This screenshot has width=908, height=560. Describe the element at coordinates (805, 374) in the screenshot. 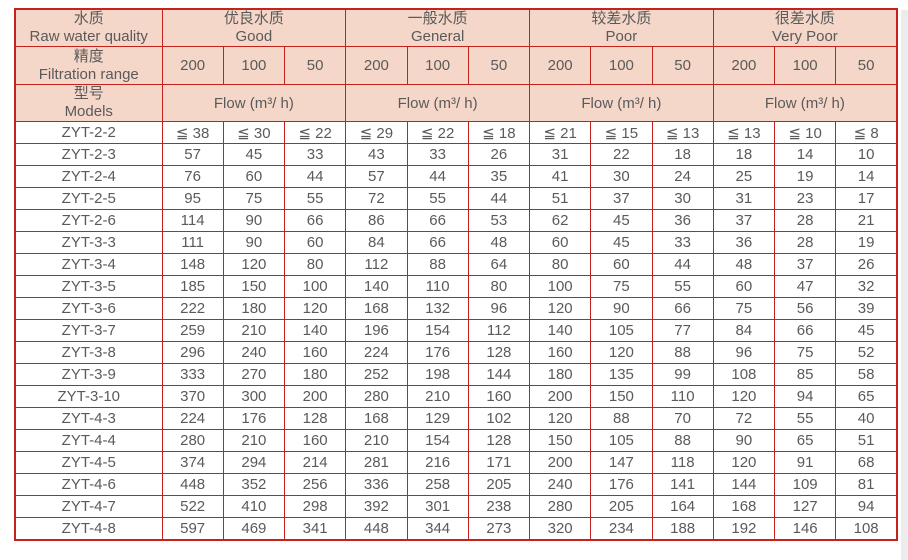

I see `flow-value-cell: 85` at that location.